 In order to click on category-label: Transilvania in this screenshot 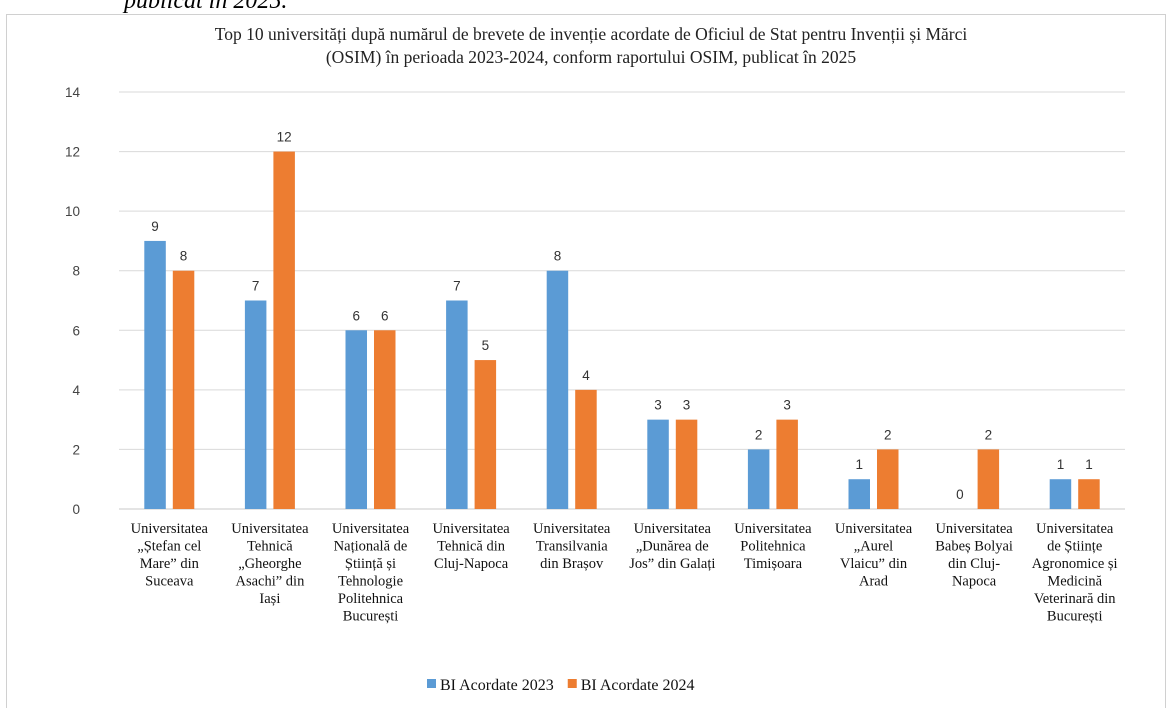, I will do `click(572, 547)`.